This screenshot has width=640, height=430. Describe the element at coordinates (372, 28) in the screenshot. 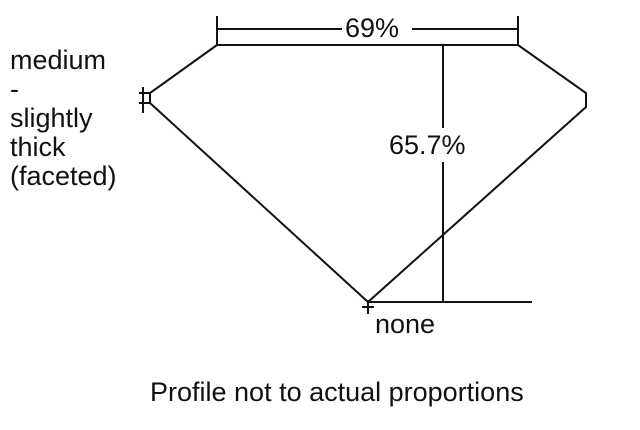

I see `table-percent-label: 69%` at that location.